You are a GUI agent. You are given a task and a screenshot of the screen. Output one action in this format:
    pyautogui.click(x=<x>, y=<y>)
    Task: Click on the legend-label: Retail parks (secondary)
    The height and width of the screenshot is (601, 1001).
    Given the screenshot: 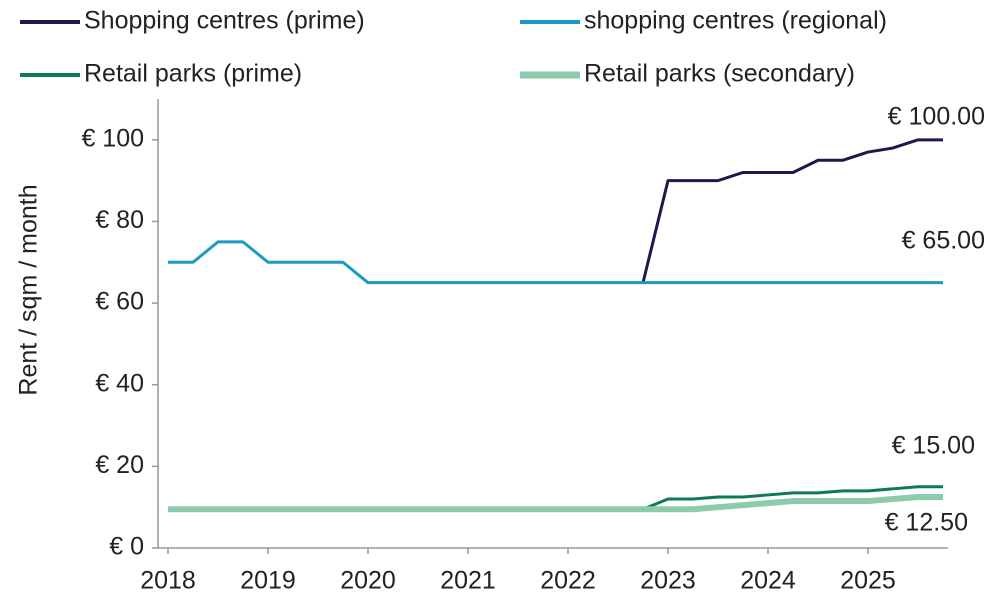 What is the action you would take?
    pyautogui.click(x=719, y=74)
    